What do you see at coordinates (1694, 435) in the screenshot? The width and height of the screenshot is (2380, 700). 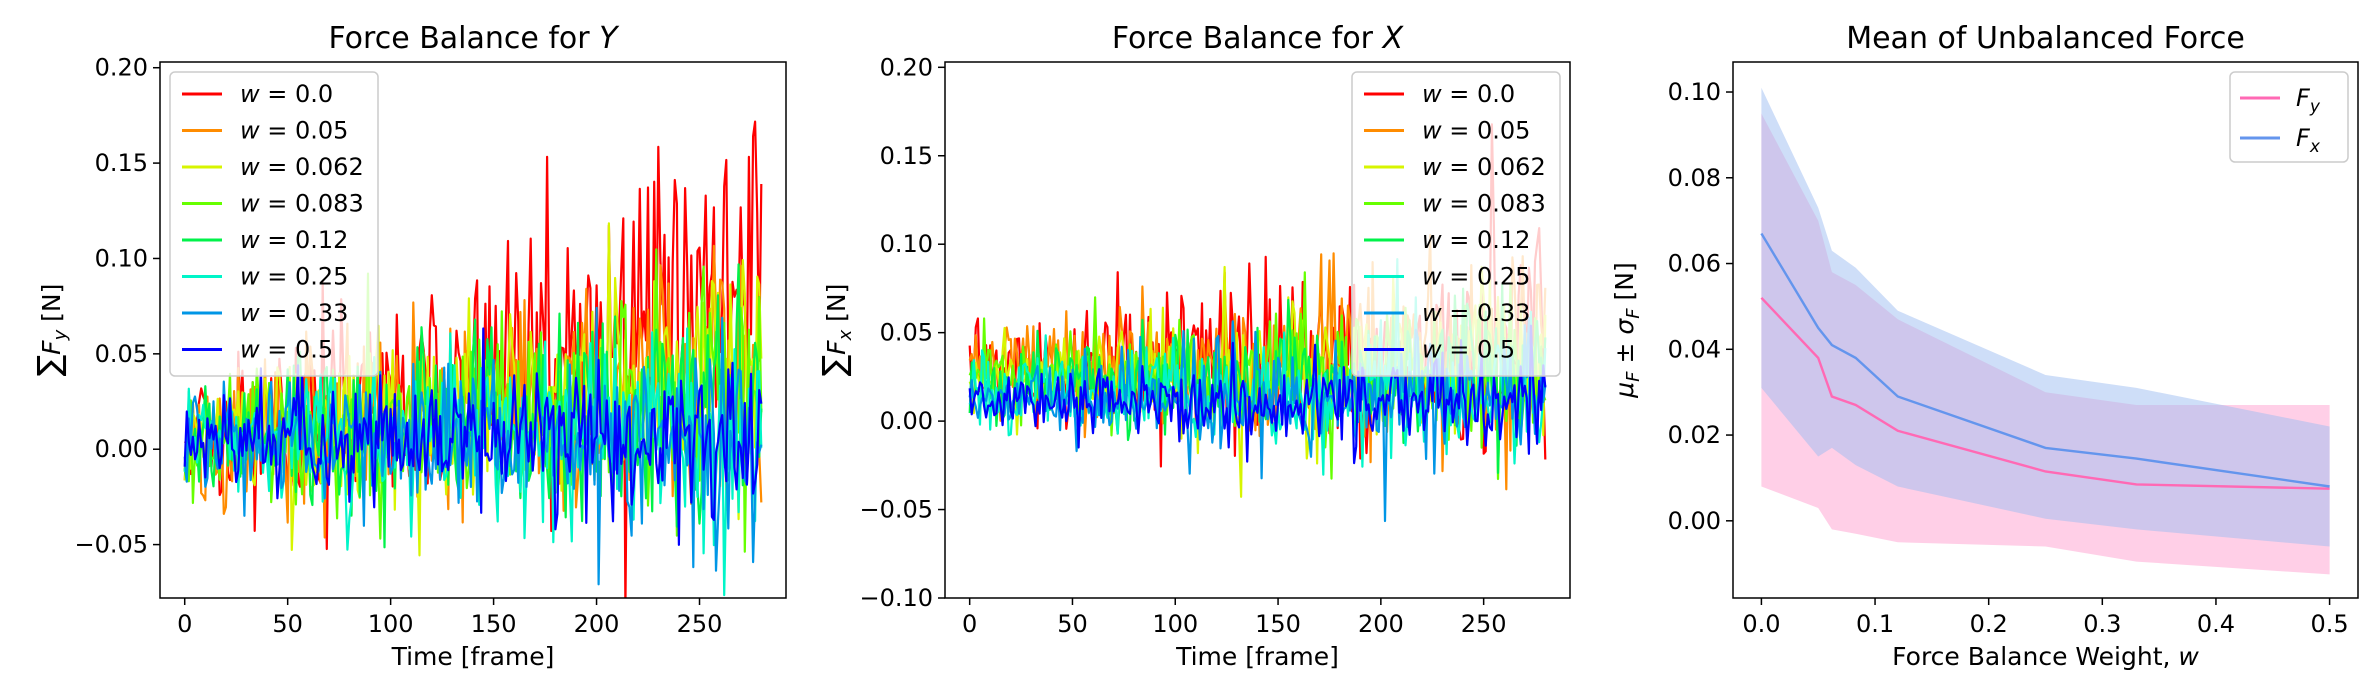 I see `y-tick-label: 0.02` at bounding box center [1694, 435].